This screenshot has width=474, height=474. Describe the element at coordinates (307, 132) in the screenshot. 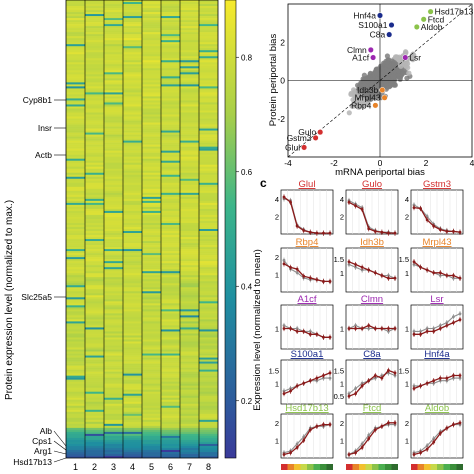

I see `scatter-point-label: Gulo` at that location.